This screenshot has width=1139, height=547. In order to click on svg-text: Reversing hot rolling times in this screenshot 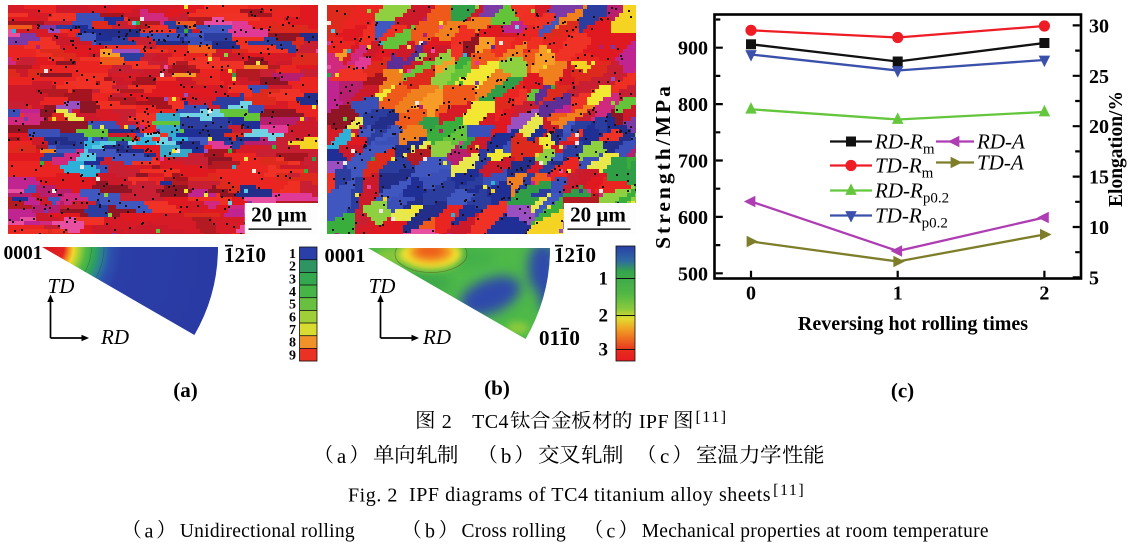, I will do `click(913, 324)`.